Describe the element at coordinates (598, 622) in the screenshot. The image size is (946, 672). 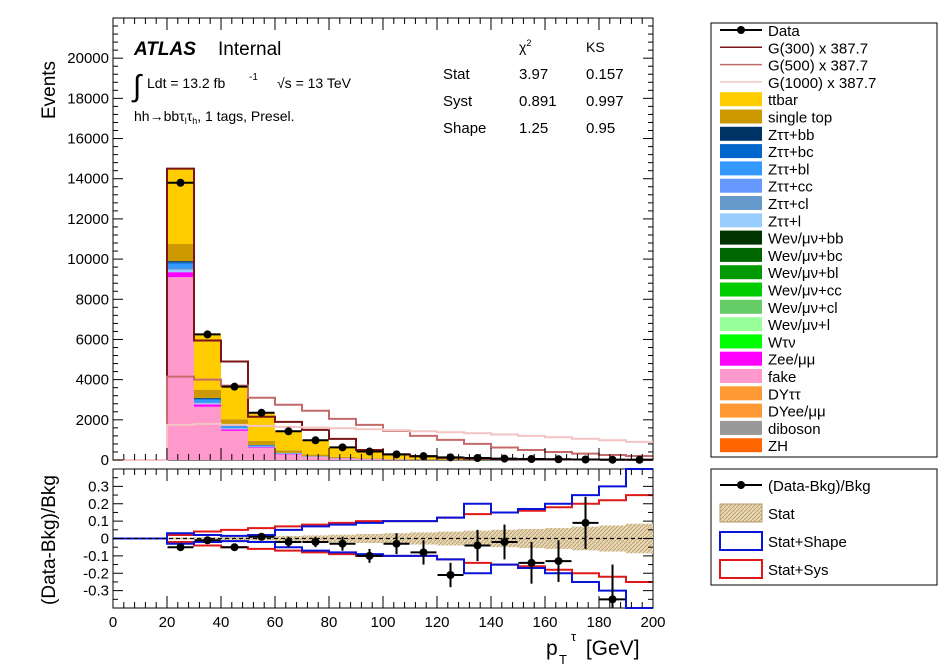
I see `x-tick-label: 180` at that location.